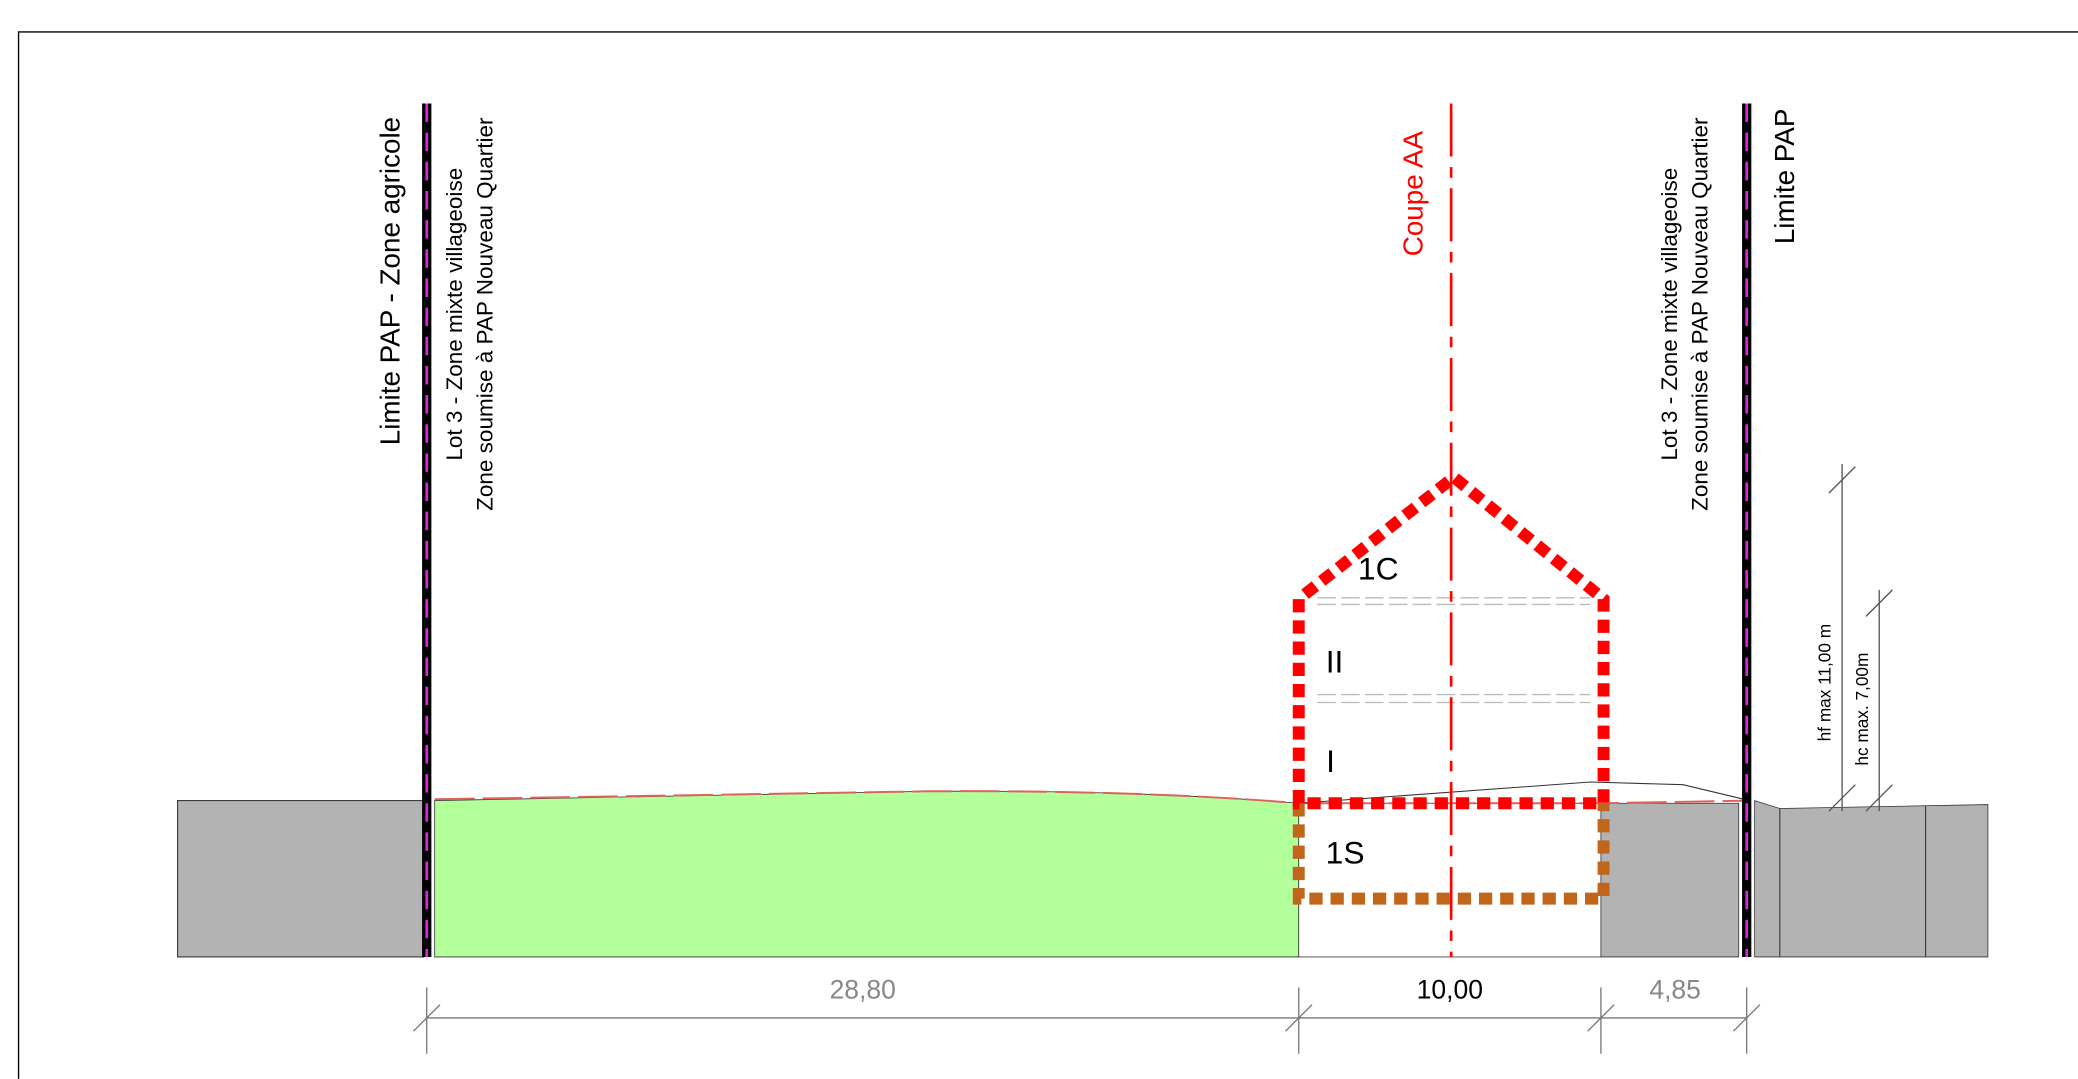 Image resolution: width=2078 pixels, height=1079 pixels. Describe the element at coordinates (1524, 792) in the screenshot. I see `natural-terrain` at that location.